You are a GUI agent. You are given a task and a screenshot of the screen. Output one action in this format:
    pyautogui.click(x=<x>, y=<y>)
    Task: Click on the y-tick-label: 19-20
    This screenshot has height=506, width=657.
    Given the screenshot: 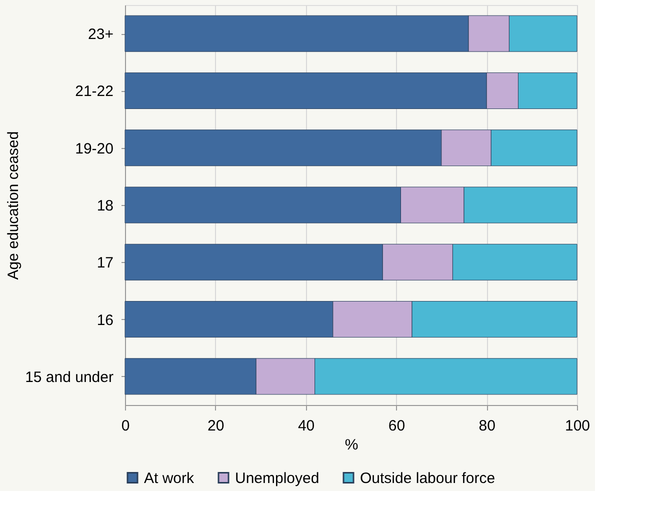 What is the action you would take?
    pyautogui.click(x=94, y=149)
    